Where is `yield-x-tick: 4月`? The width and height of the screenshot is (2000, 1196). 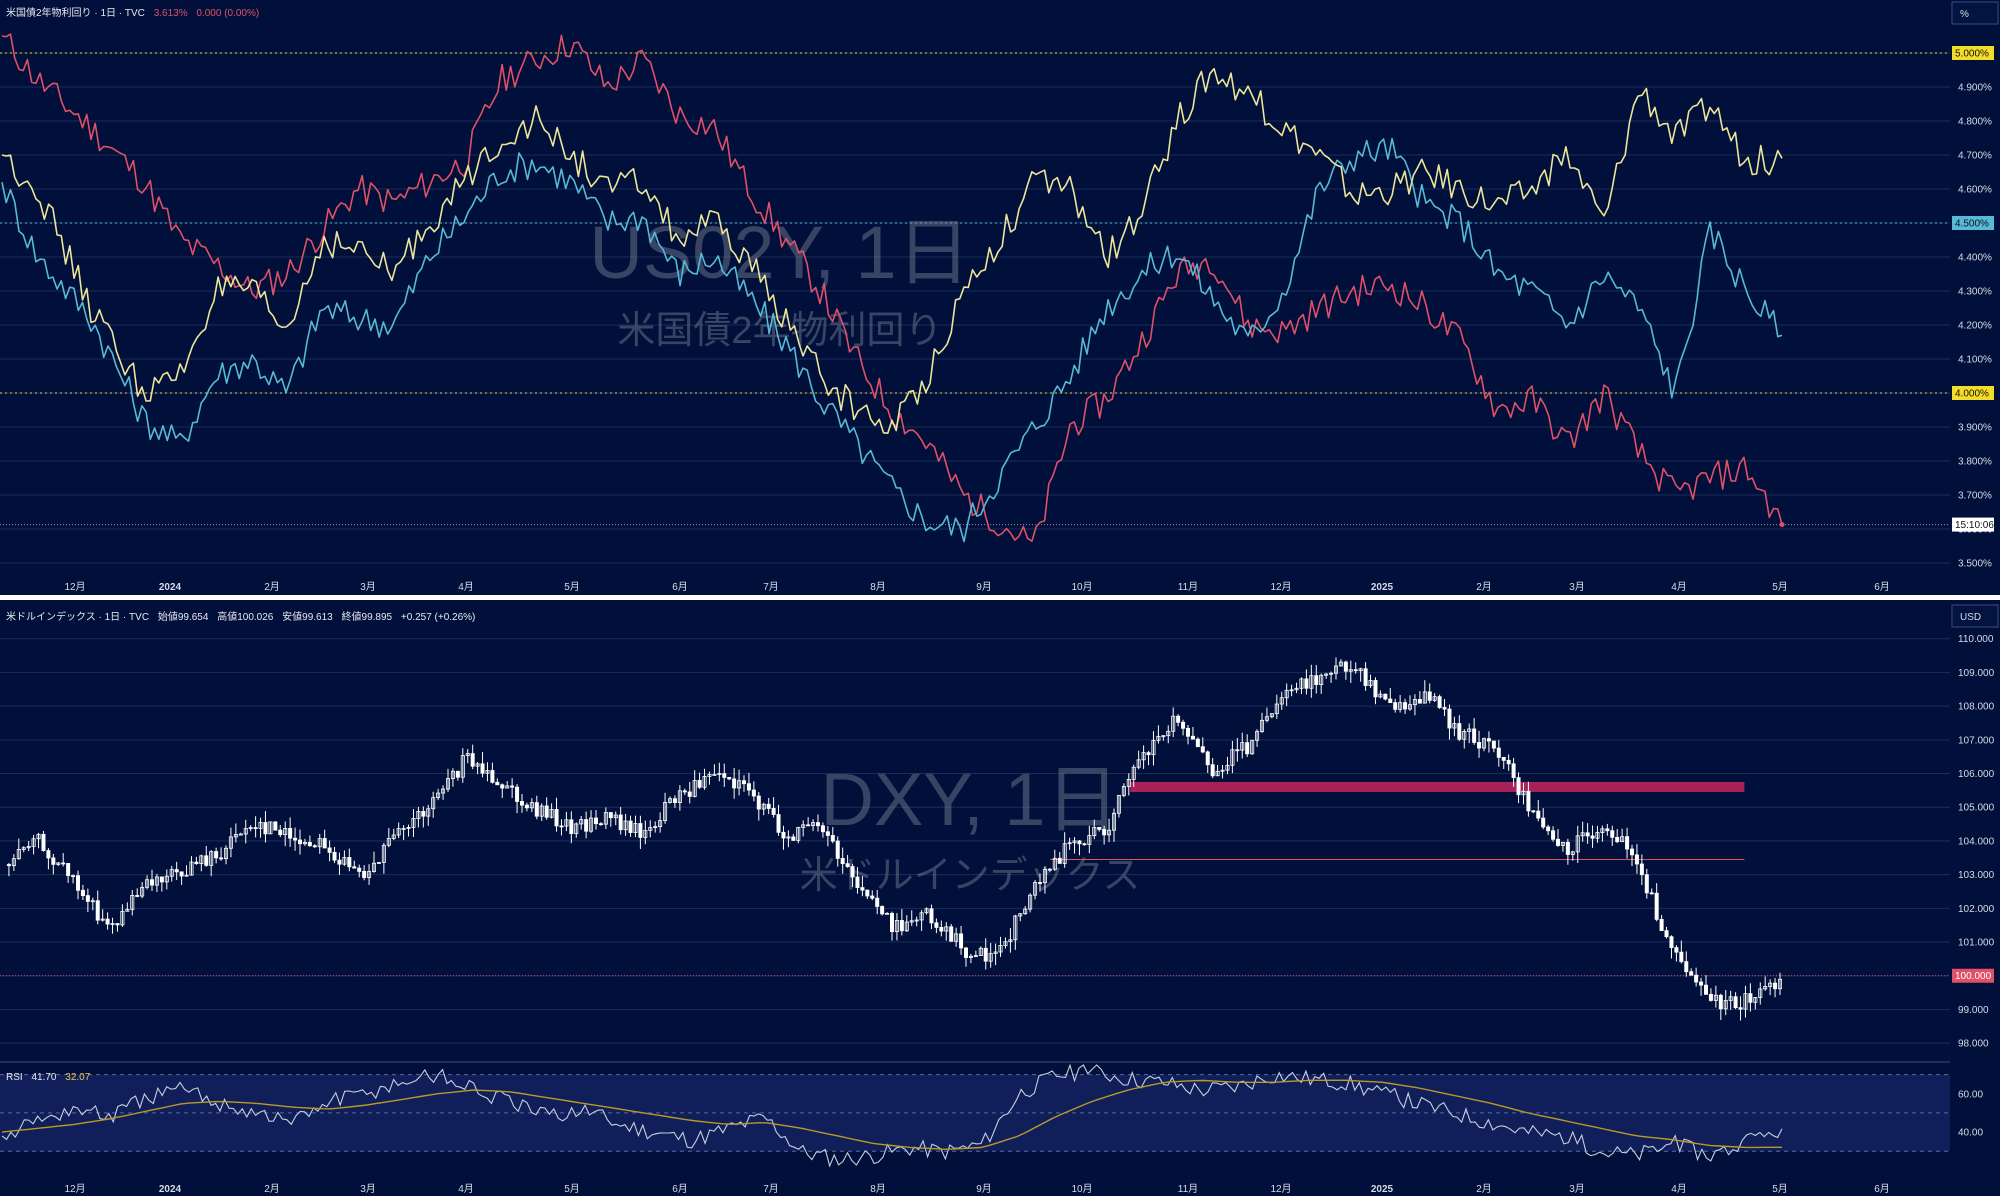 yield-x-tick: 4月 is located at coordinates (1679, 587).